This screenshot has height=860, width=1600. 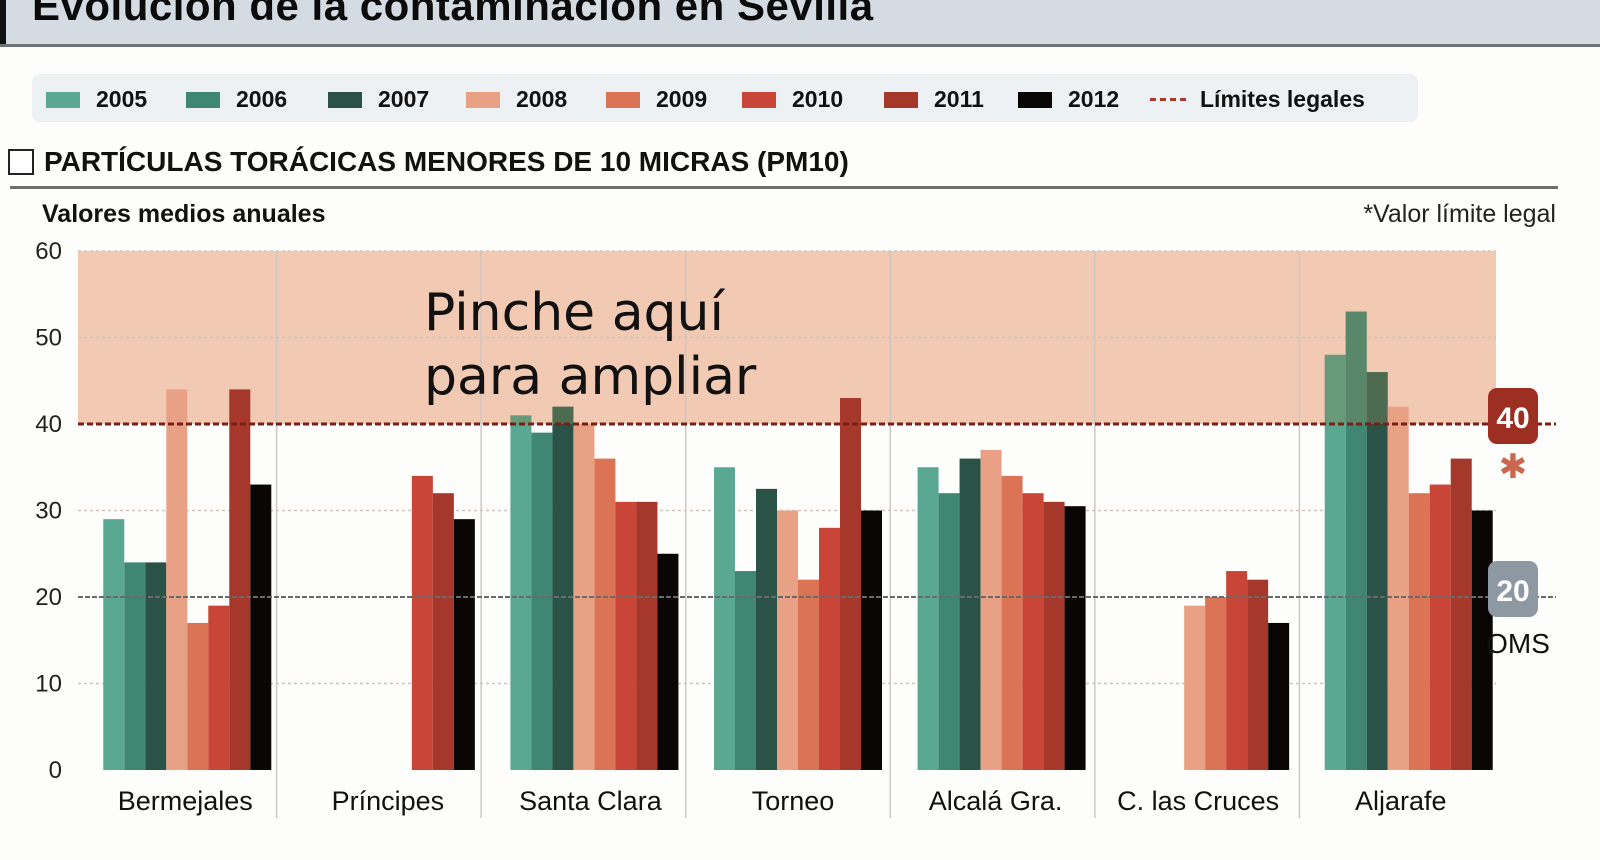 What do you see at coordinates (48, 511) in the screenshot?
I see `y-tick-label: 30` at bounding box center [48, 511].